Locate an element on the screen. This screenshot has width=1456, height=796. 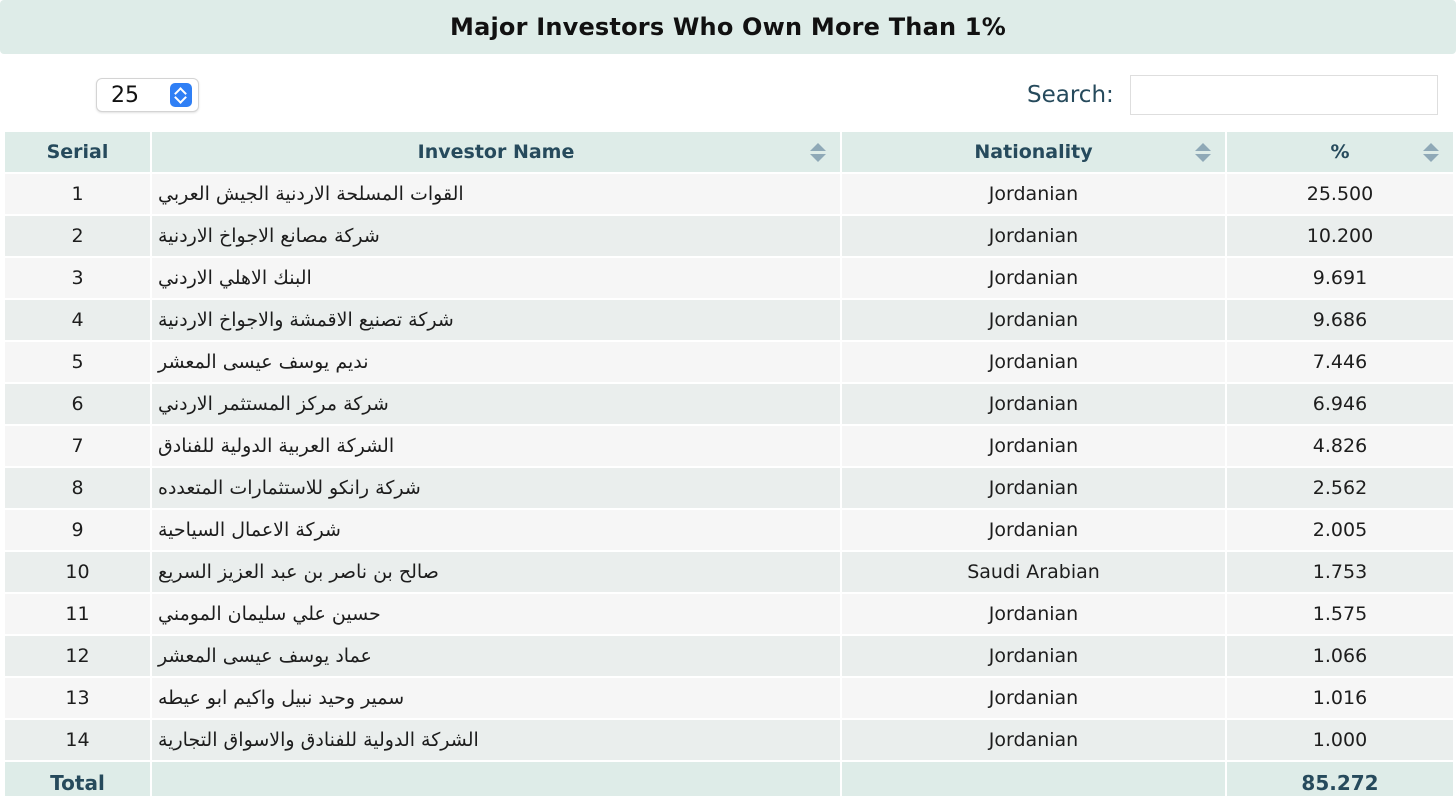
column-header-label: Investor Name is located at coordinates (496, 152).